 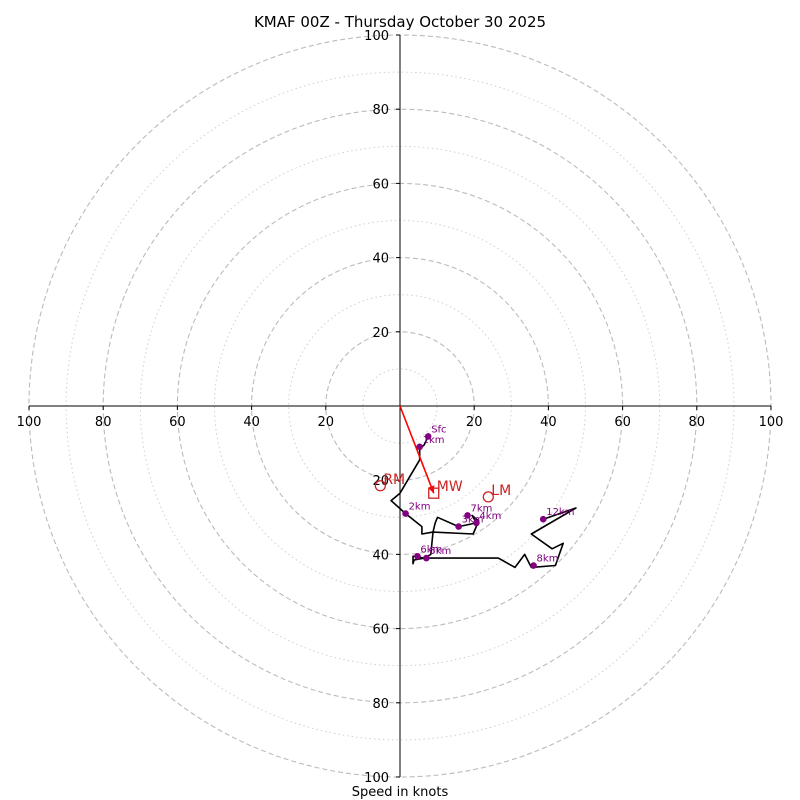 What do you see at coordinates (458, 526) in the screenshot?
I see `height-marker-3km` at bounding box center [458, 526].